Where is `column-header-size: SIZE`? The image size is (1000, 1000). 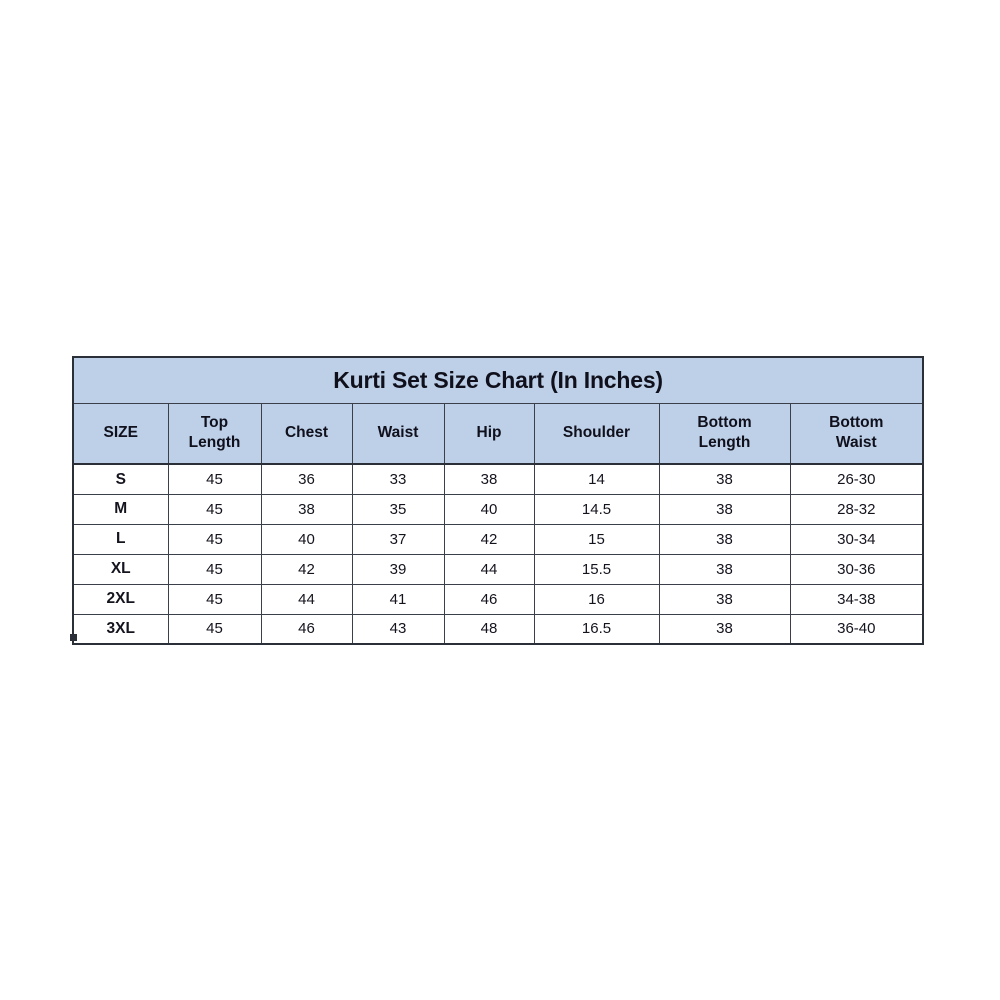 column-header-size: SIZE is located at coordinates (120, 433).